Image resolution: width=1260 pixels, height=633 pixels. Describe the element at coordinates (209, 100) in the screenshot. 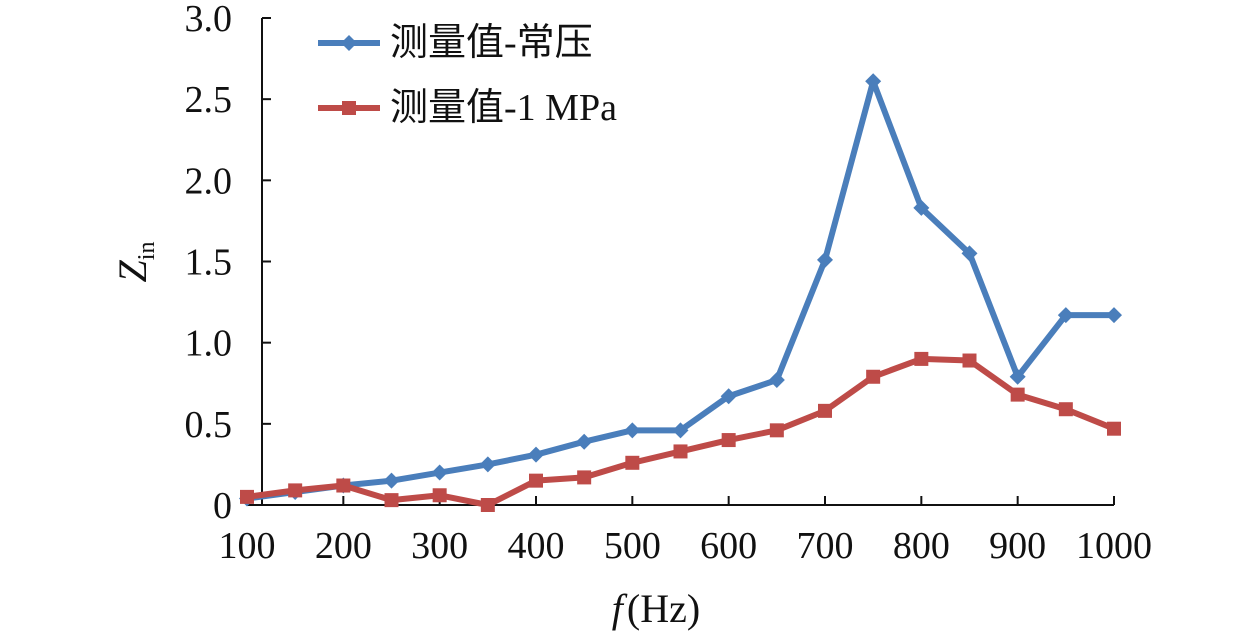

I see `y-tick-label: 2.5` at that location.